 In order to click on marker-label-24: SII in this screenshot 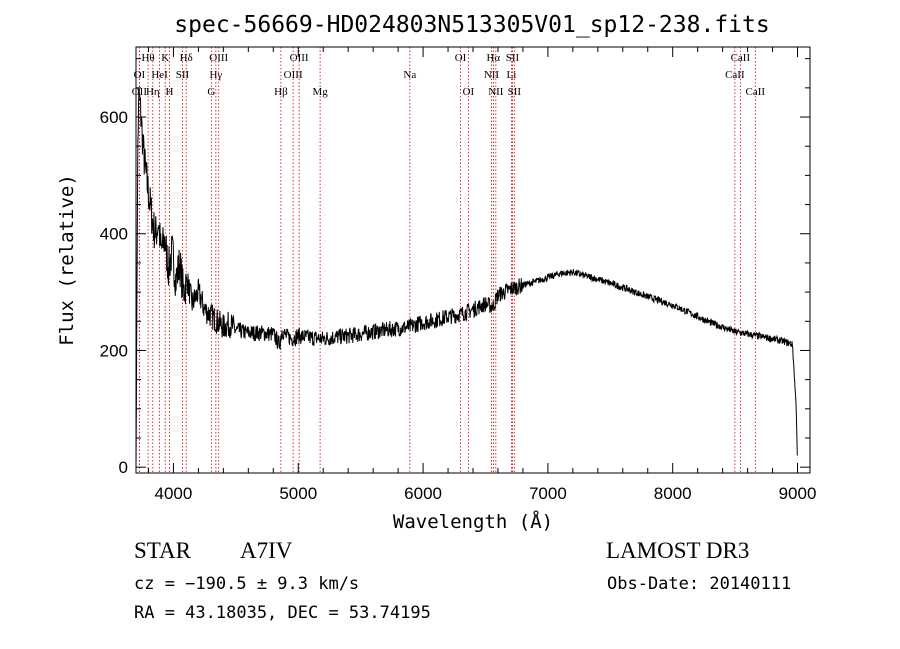, I will do `click(515, 92)`.